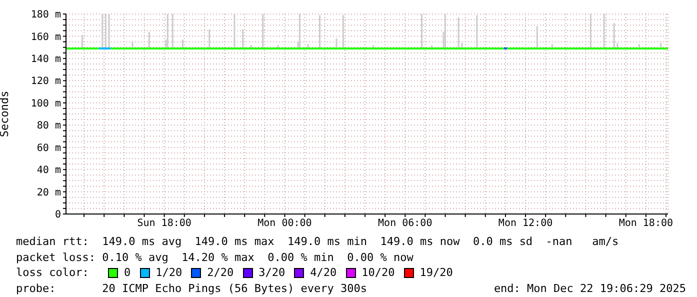 The width and height of the screenshot is (697, 297). I want to click on legend-label: 4/20, so click(323, 272).